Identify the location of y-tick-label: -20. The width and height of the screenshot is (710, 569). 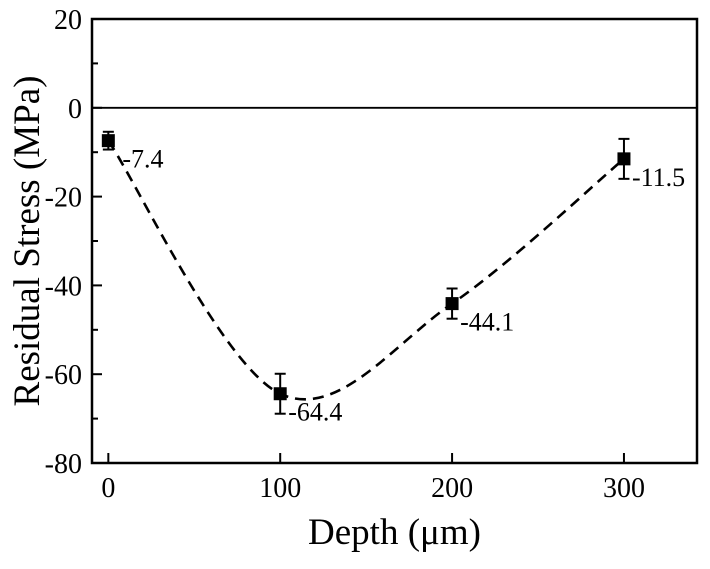
(63, 198).